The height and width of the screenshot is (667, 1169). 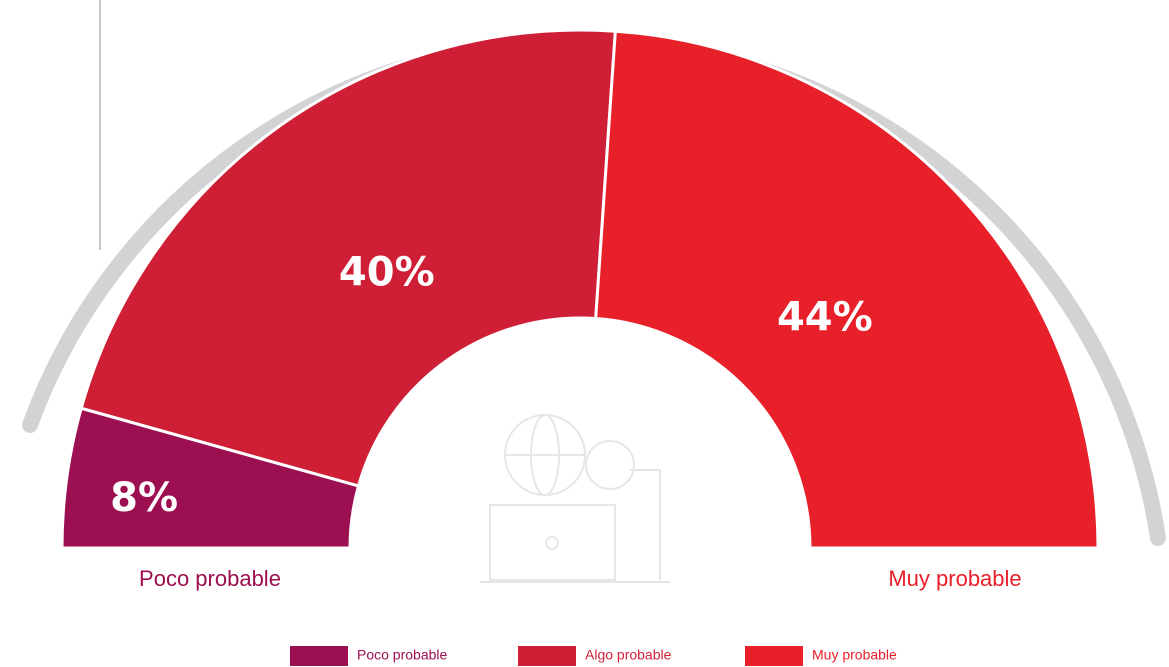 What do you see at coordinates (628, 655) in the screenshot?
I see `legend-label: Algo probable` at bounding box center [628, 655].